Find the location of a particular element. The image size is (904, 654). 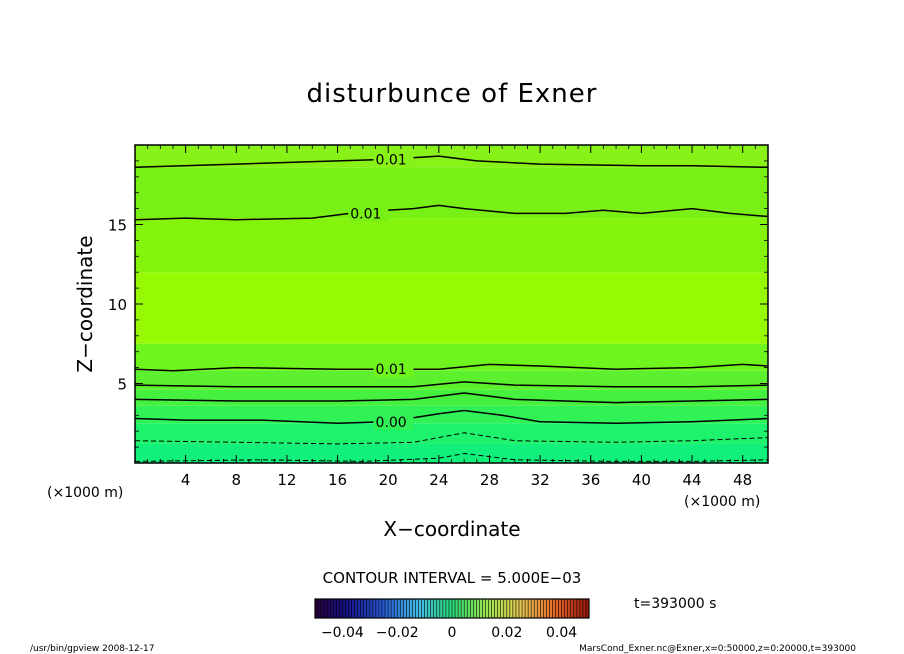

y-tick-label: 15 is located at coordinates (117, 226).